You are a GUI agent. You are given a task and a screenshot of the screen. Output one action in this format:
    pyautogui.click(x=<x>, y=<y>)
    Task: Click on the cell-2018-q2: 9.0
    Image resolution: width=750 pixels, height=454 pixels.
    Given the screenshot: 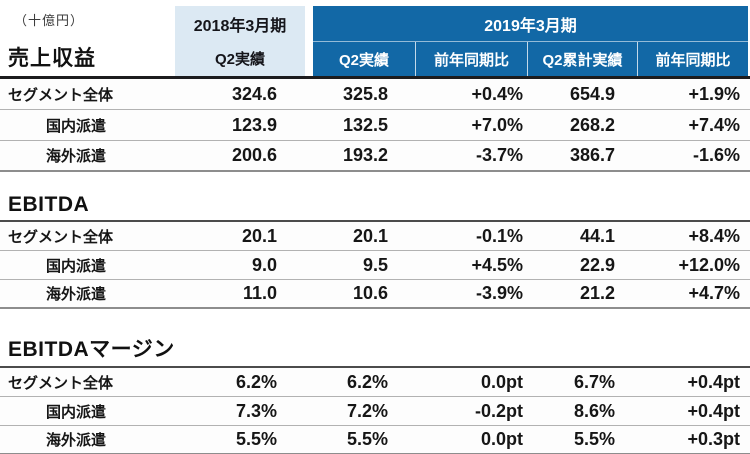 What is the action you would take?
    pyautogui.click(x=264, y=264)
    